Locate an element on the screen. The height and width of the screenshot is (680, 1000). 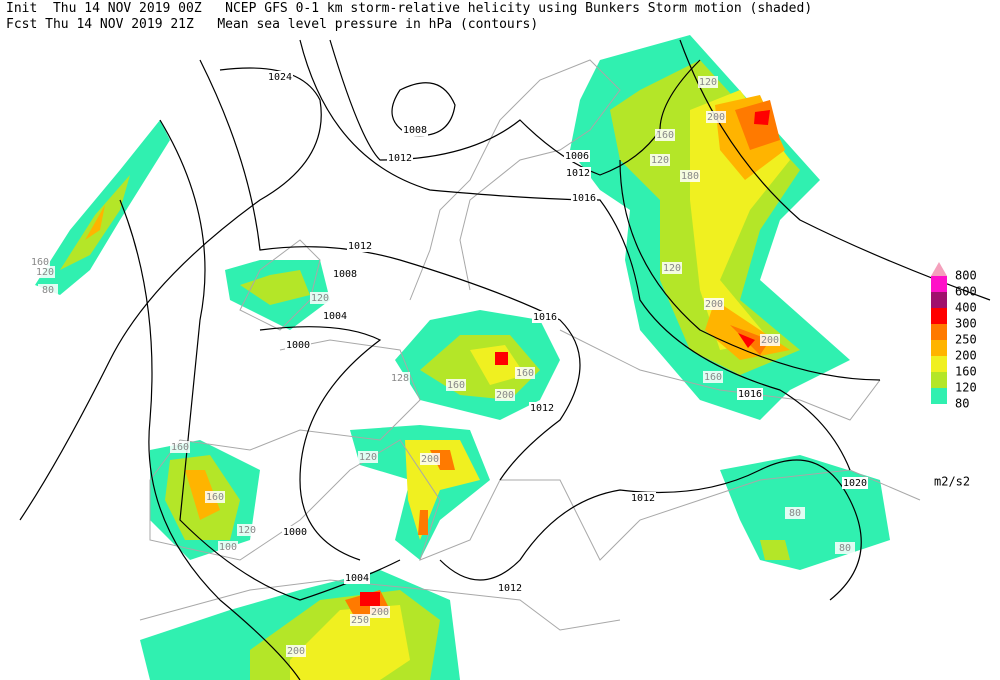
helicity-label: 180 is located at coordinates (690, 176).